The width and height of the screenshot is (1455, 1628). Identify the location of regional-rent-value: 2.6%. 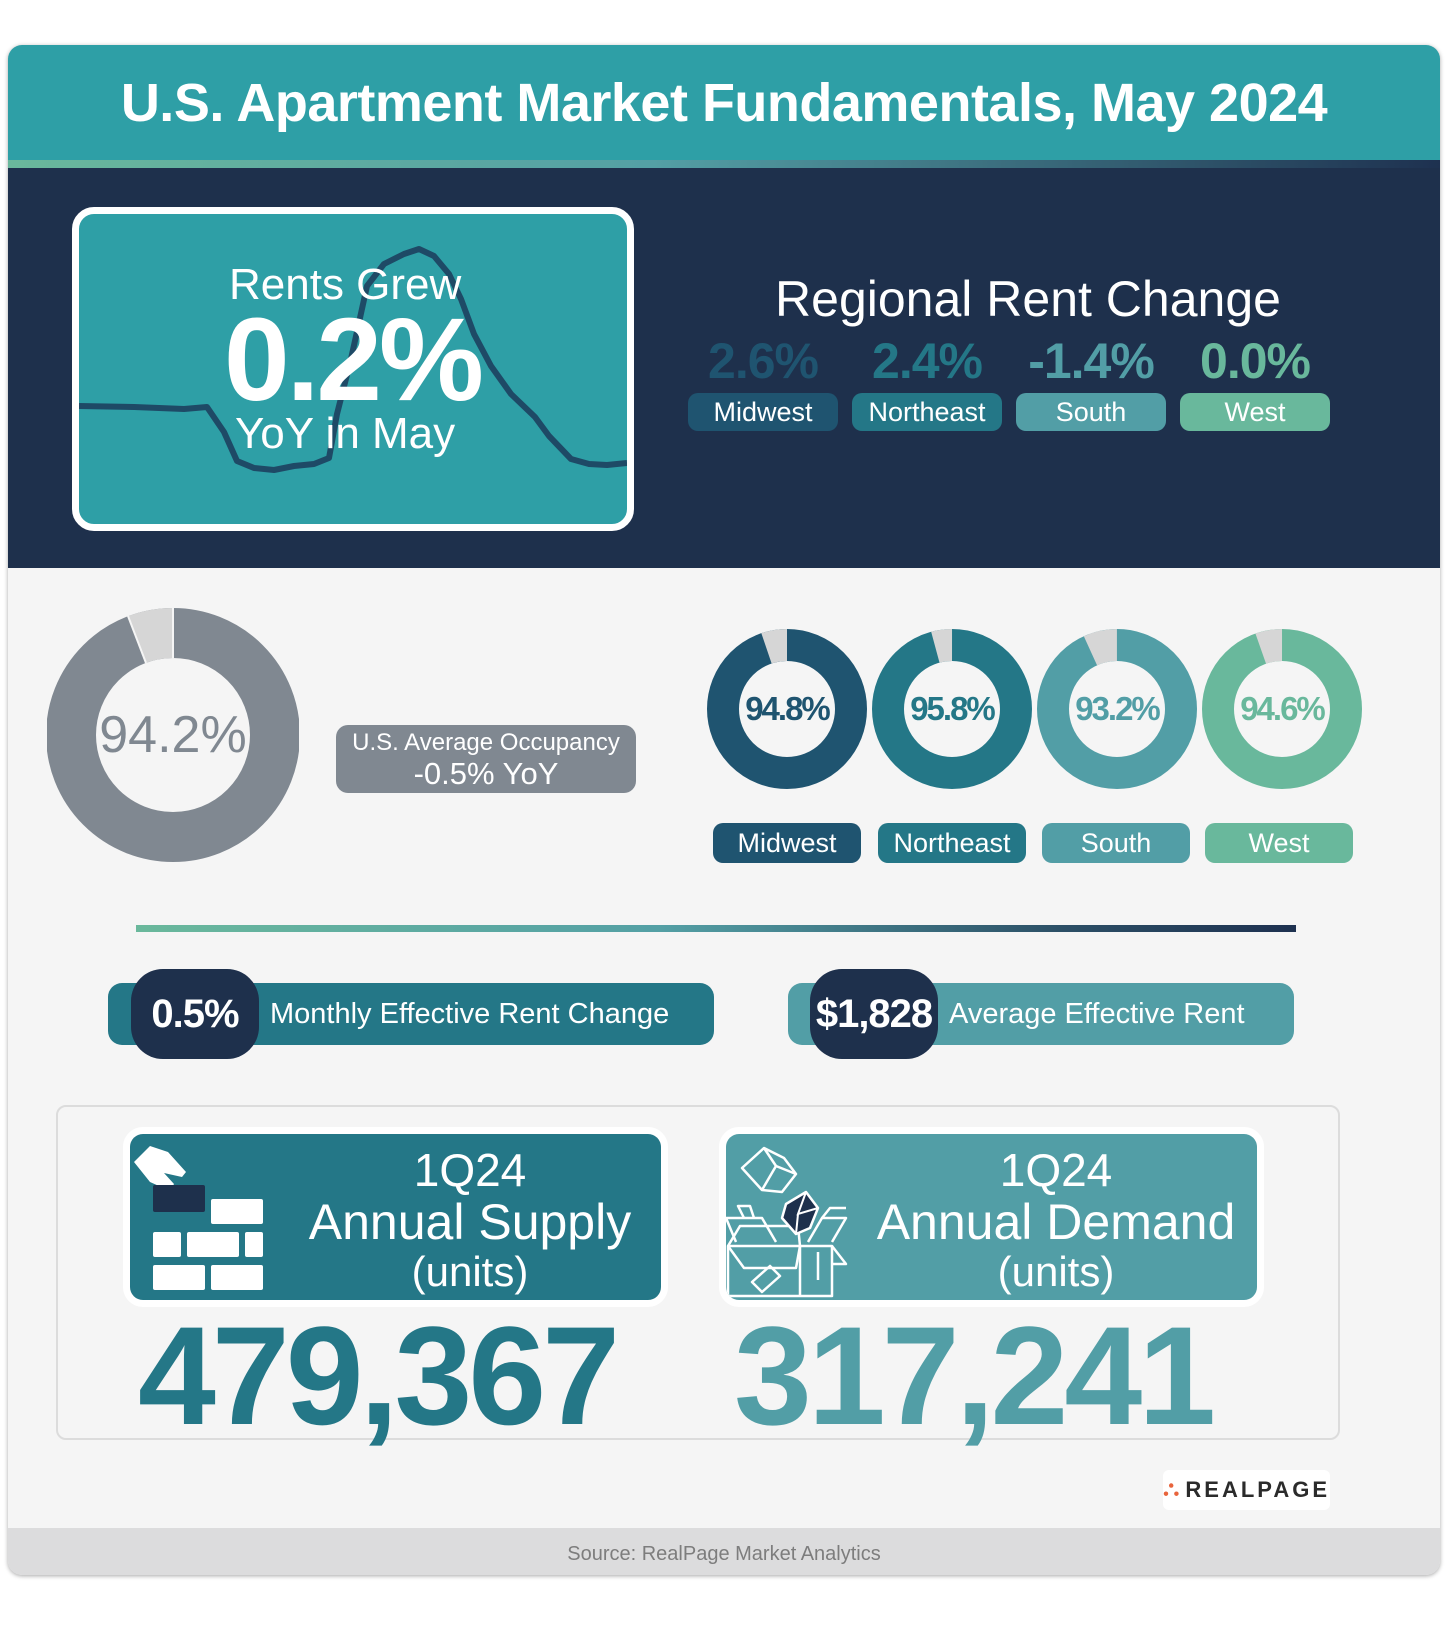
(763, 361).